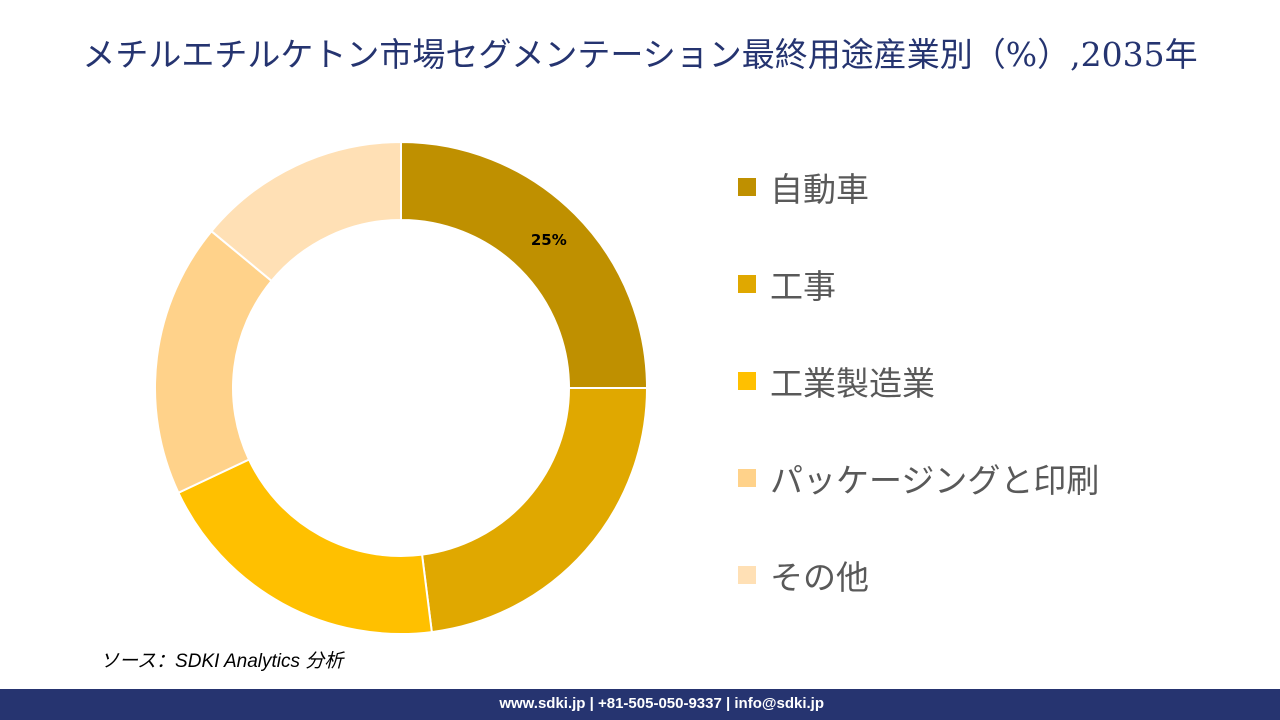 The image size is (1280, 720). What do you see at coordinates (640, 54) in the screenshot?
I see `chart-title: メチルエチルケトン市場セグメンテーション最終用途産業別（%）,2035年` at bounding box center [640, 54].